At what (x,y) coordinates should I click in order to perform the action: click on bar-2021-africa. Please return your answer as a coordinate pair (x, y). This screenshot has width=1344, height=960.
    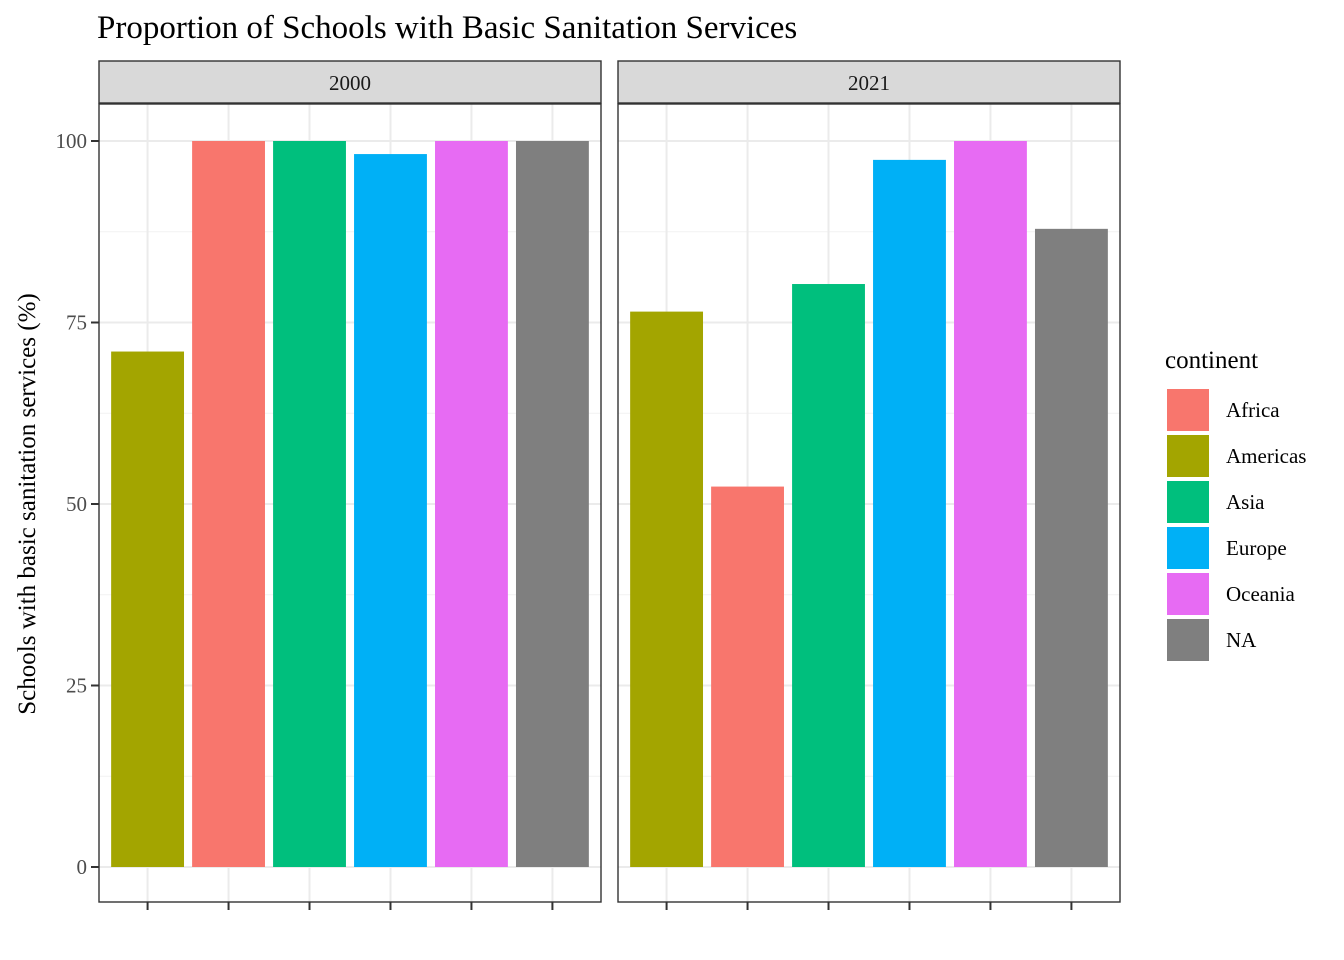
    Looking at the image, I should click on (747, 676).